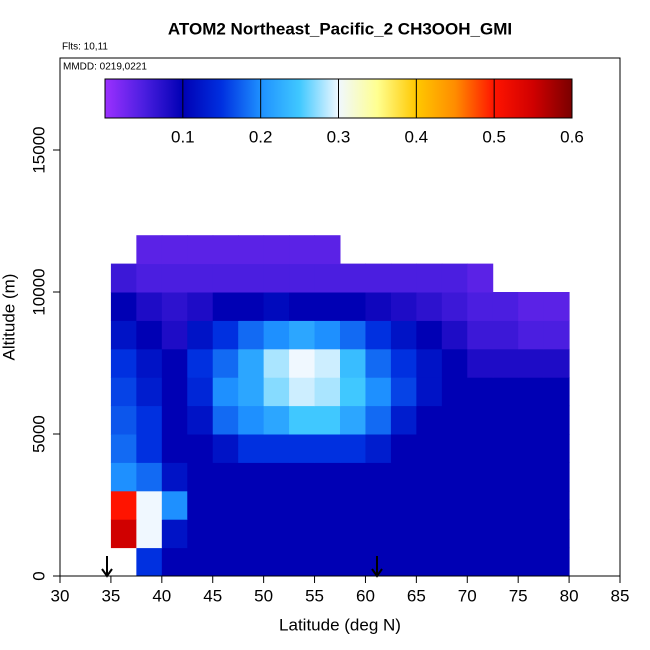 This screenshot has width=650, height=650. I want to click on x-tick-label: 60, so click(365, 595).